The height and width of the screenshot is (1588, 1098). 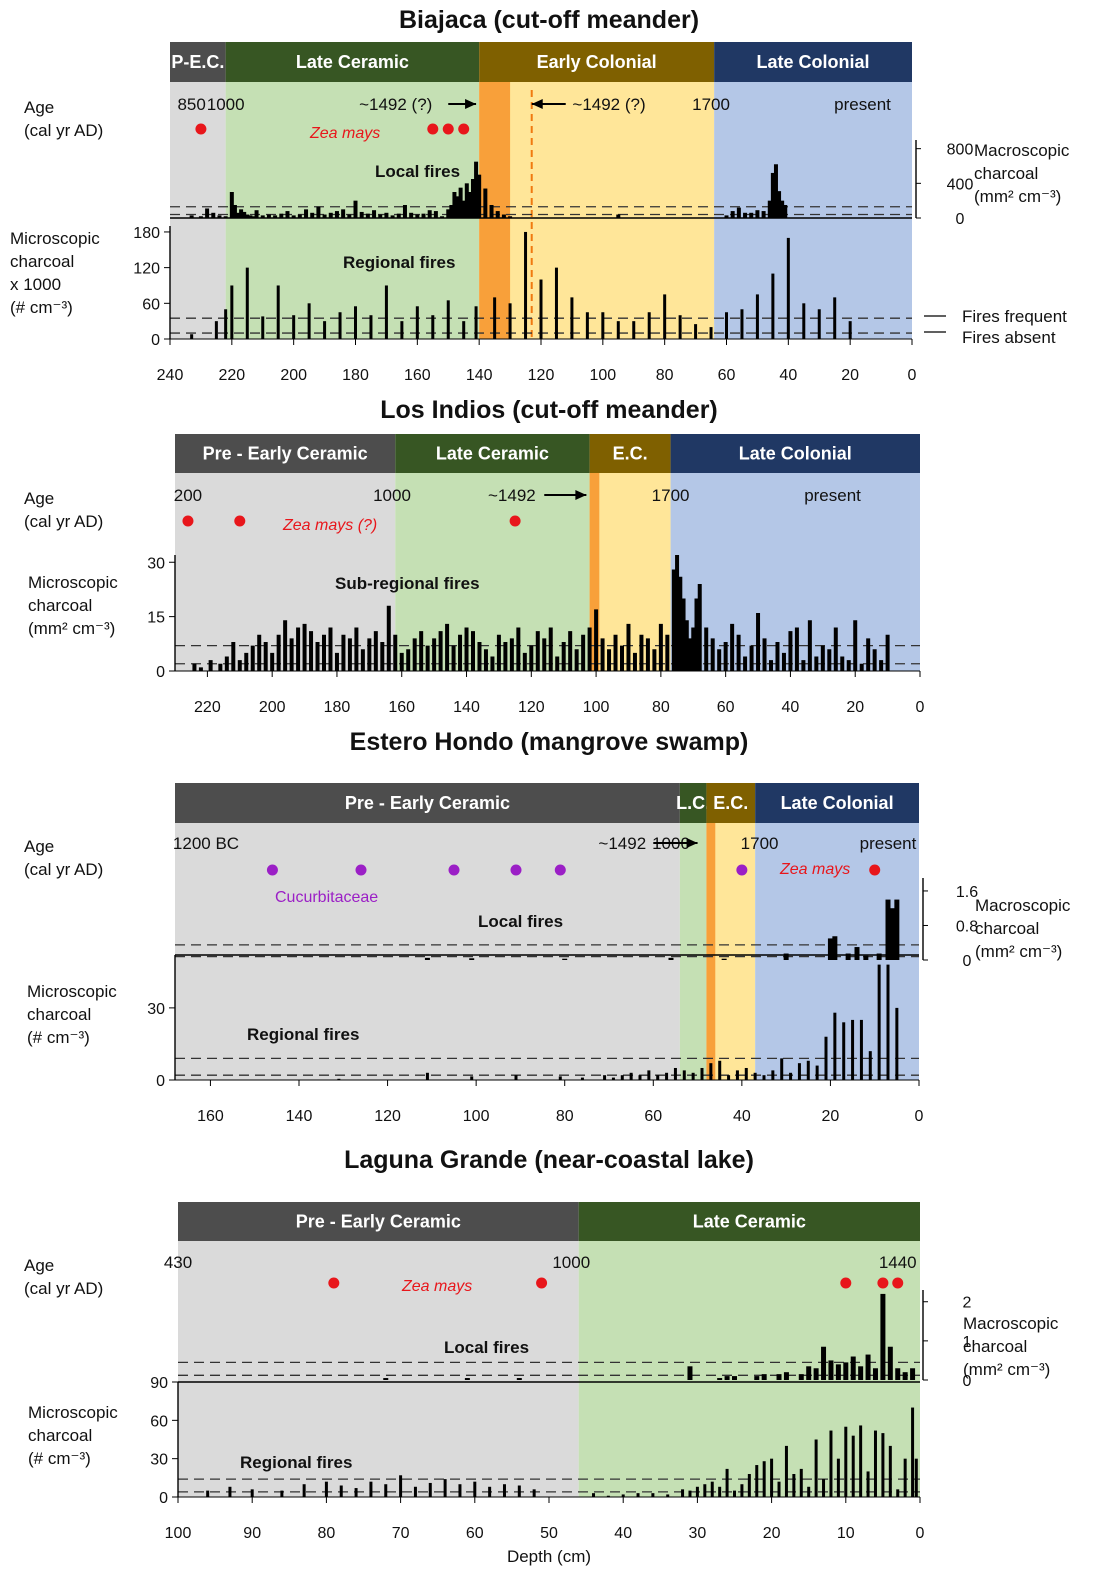 I want to click on series-title: Regional fires, so click(x=303, y=1034).